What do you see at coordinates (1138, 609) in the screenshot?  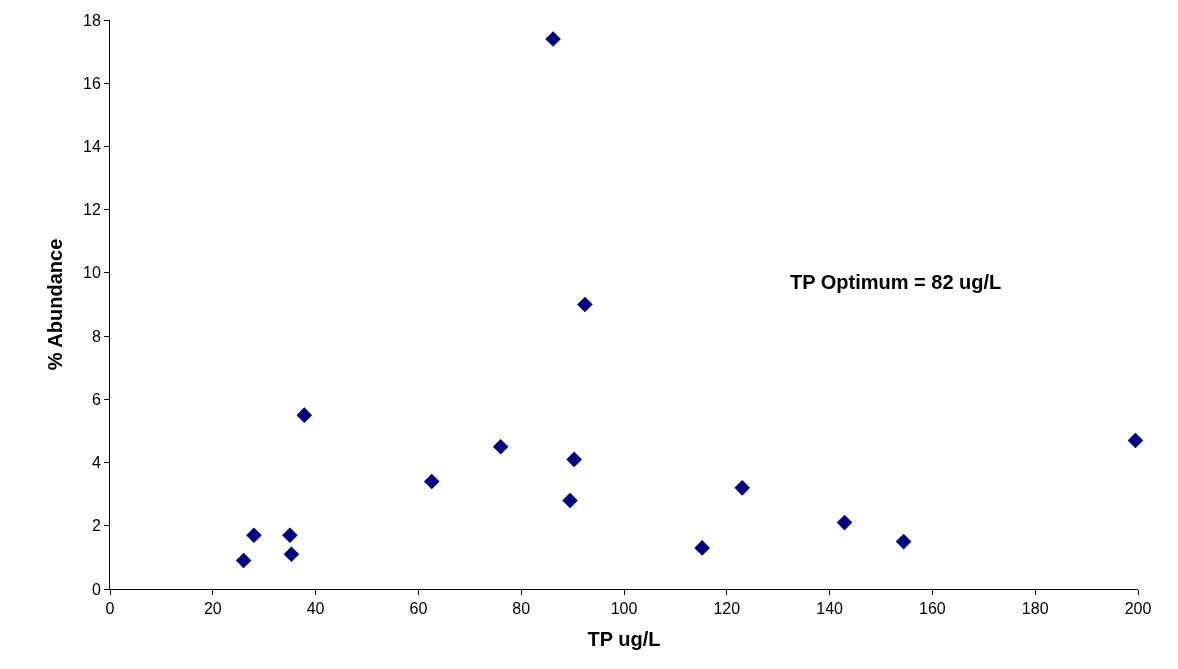 I see `x-tick-label: 200` at bounding box center [1138, 609].